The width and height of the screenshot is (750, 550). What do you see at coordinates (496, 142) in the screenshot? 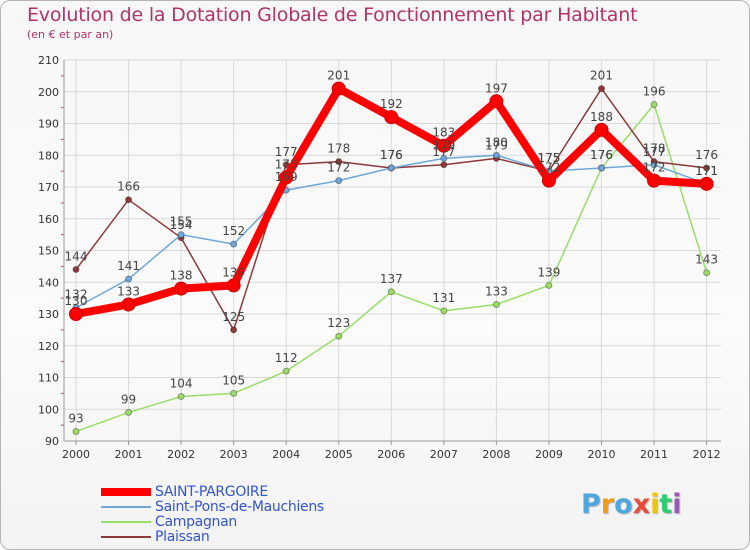
I see `data-label: 180` at bounding box center [496, 142].